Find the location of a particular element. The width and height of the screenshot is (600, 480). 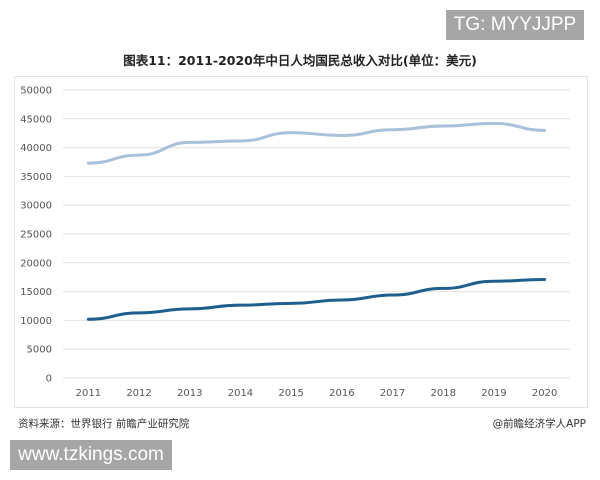

y-tick-label: 5000 is located at coordinates (39, 350).